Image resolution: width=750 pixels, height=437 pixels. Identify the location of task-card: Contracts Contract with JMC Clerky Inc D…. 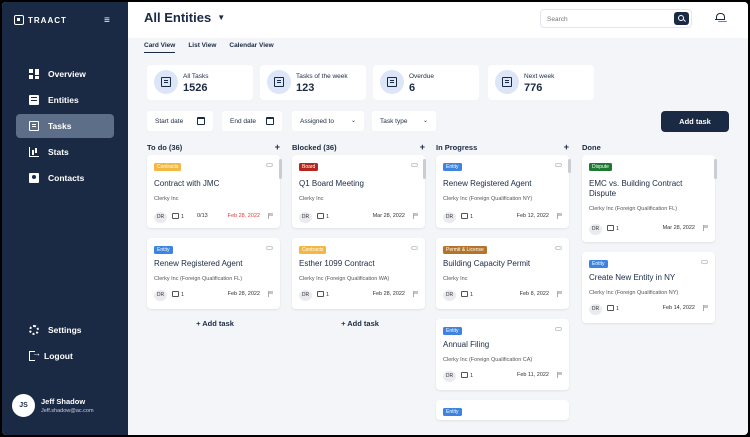
(213, 191).